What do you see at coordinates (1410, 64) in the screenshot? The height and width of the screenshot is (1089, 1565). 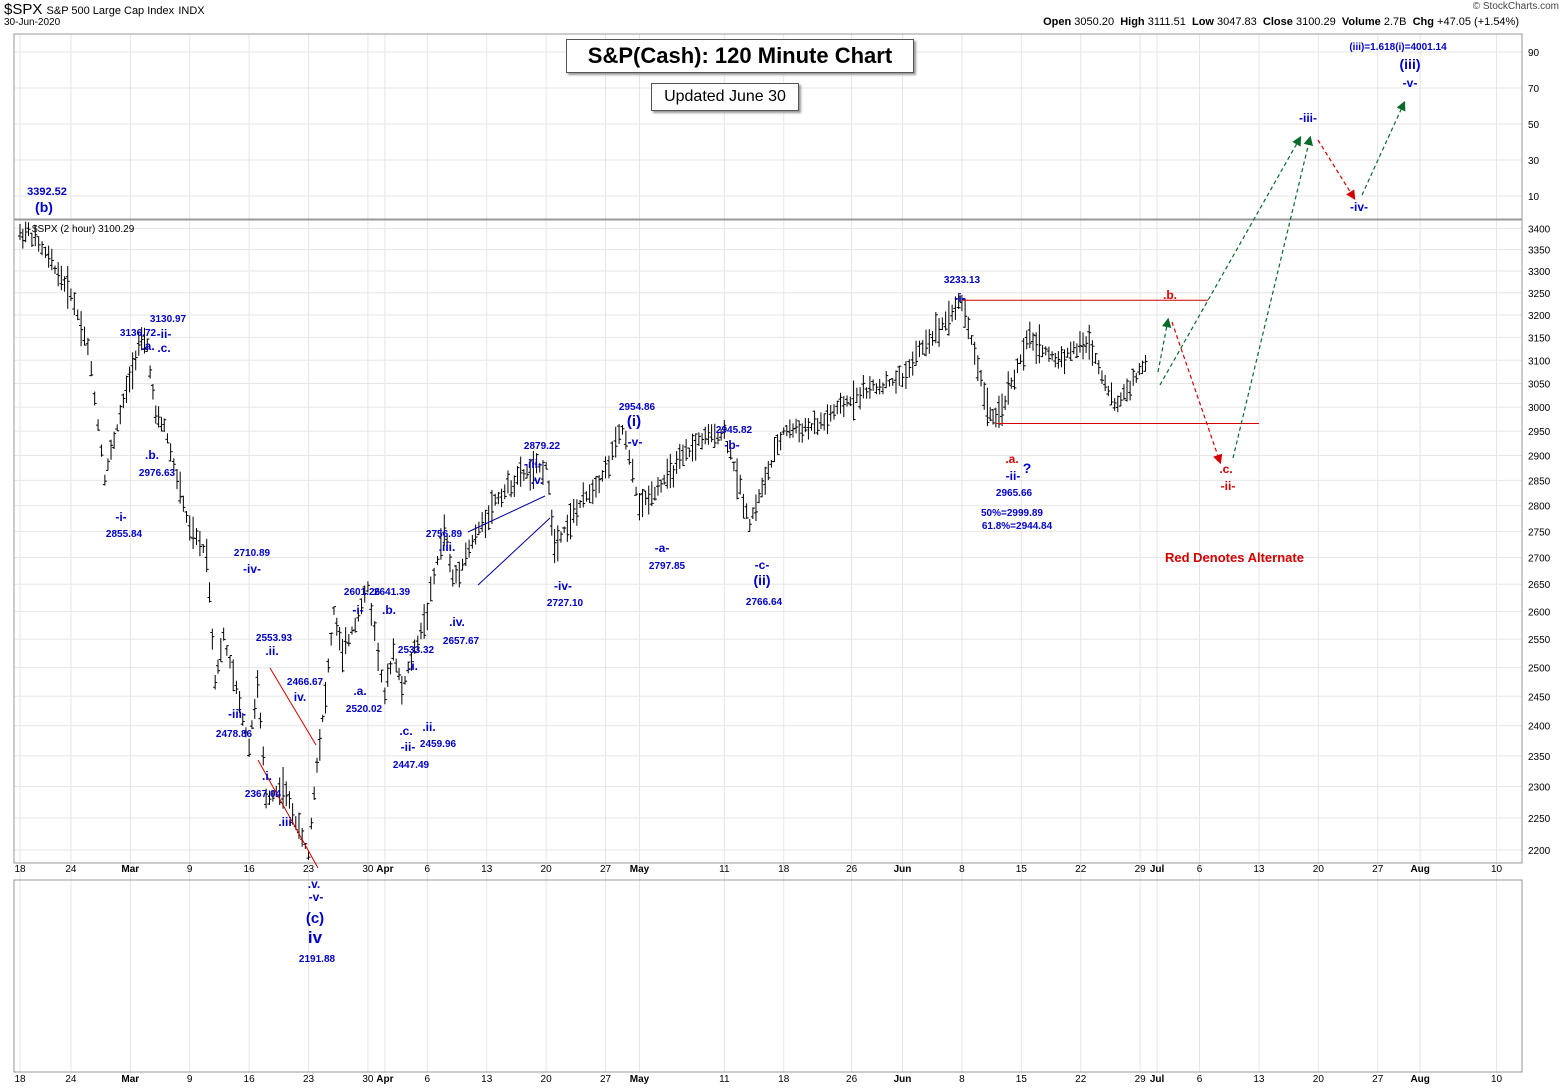 I see `wave-label: (iii)` at bounding box center [1410, 64].